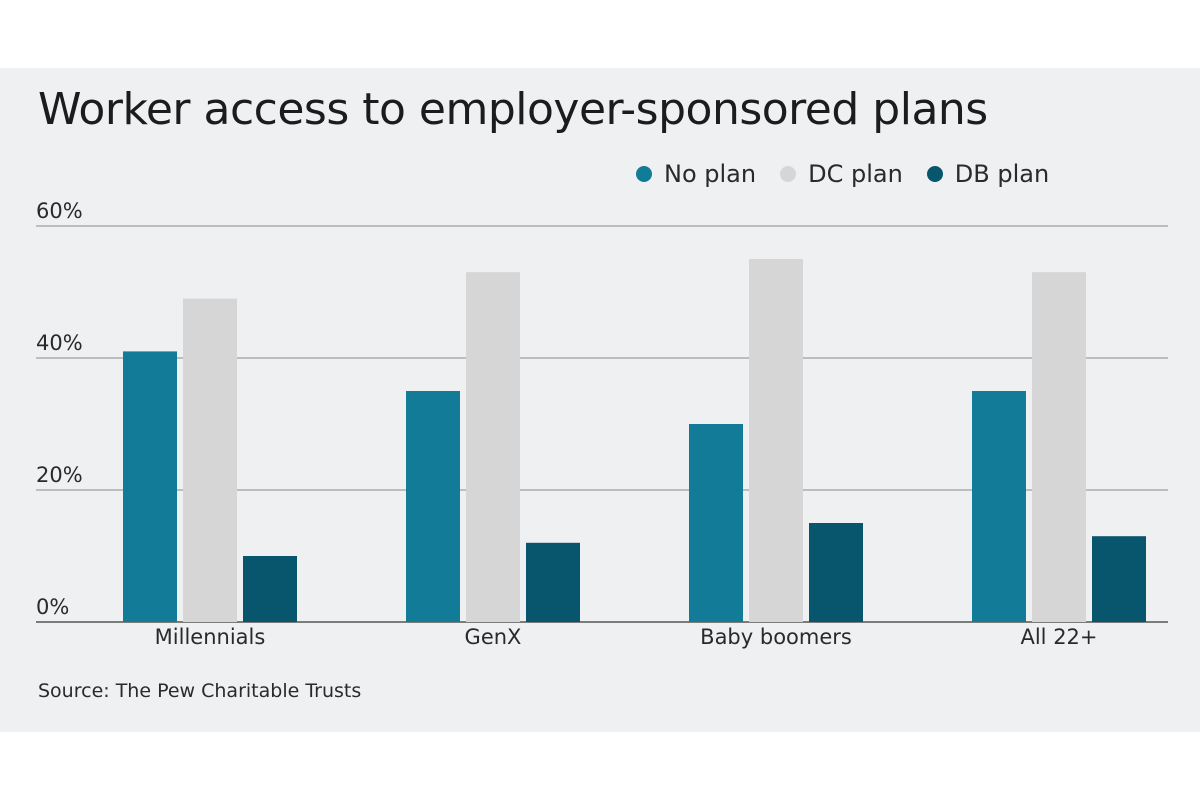 This screenshot has width=1200, height=800. Describe the element at coordinates (553, 582) in the screenshot. I see `bar-db-plan-genx` at that location.